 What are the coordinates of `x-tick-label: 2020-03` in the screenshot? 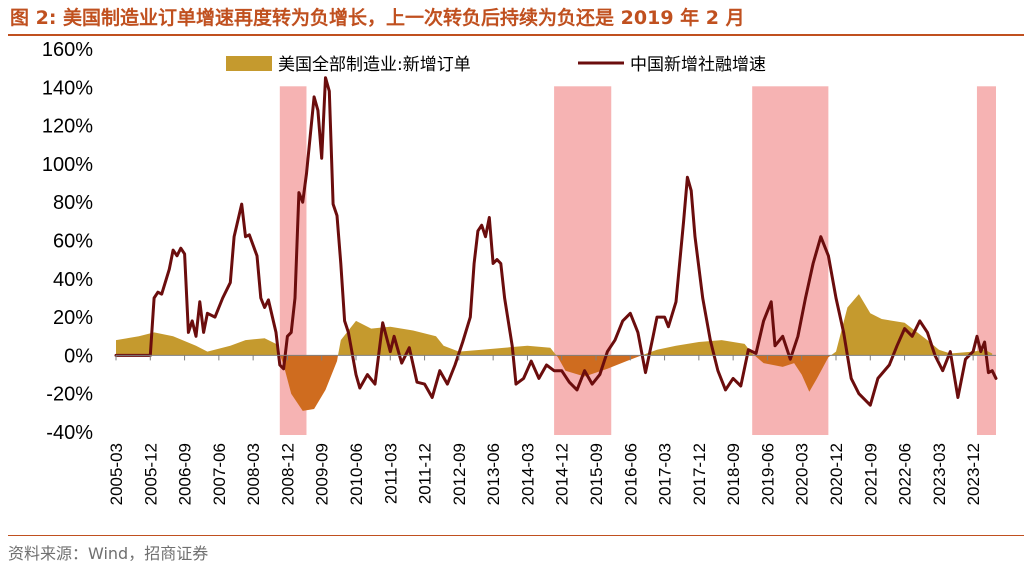 It's located at (802, 474).